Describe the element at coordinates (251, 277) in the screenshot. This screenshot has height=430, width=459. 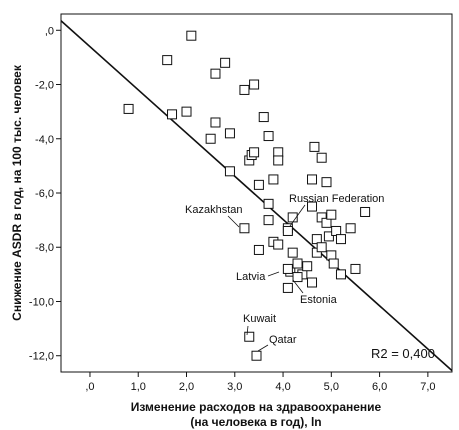
I see `label-latvia: Latvia` at that location.